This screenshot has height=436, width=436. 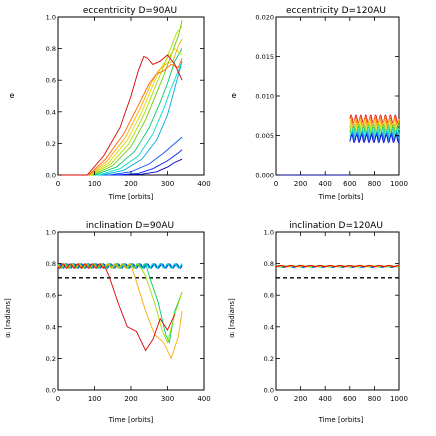 I want to click on panel-title: eccentricity D=120AU, so click(x=336, y=11).